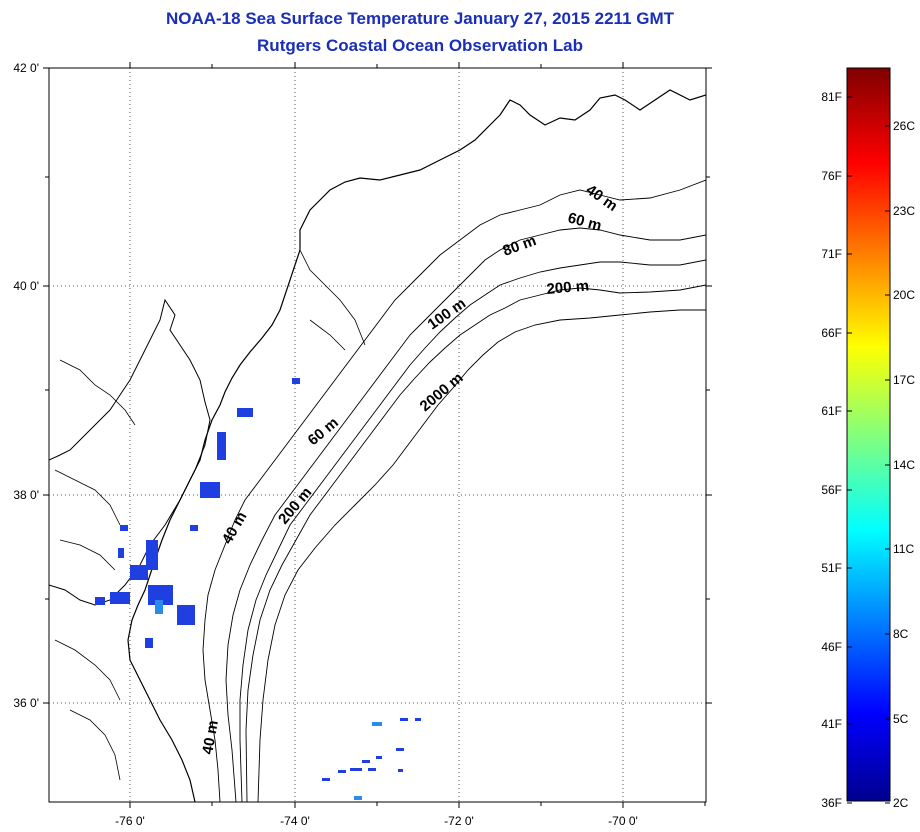 Image resolution: width=920 pixels, height=832 pixels. I want to click on colorbar, so click(868, 434).